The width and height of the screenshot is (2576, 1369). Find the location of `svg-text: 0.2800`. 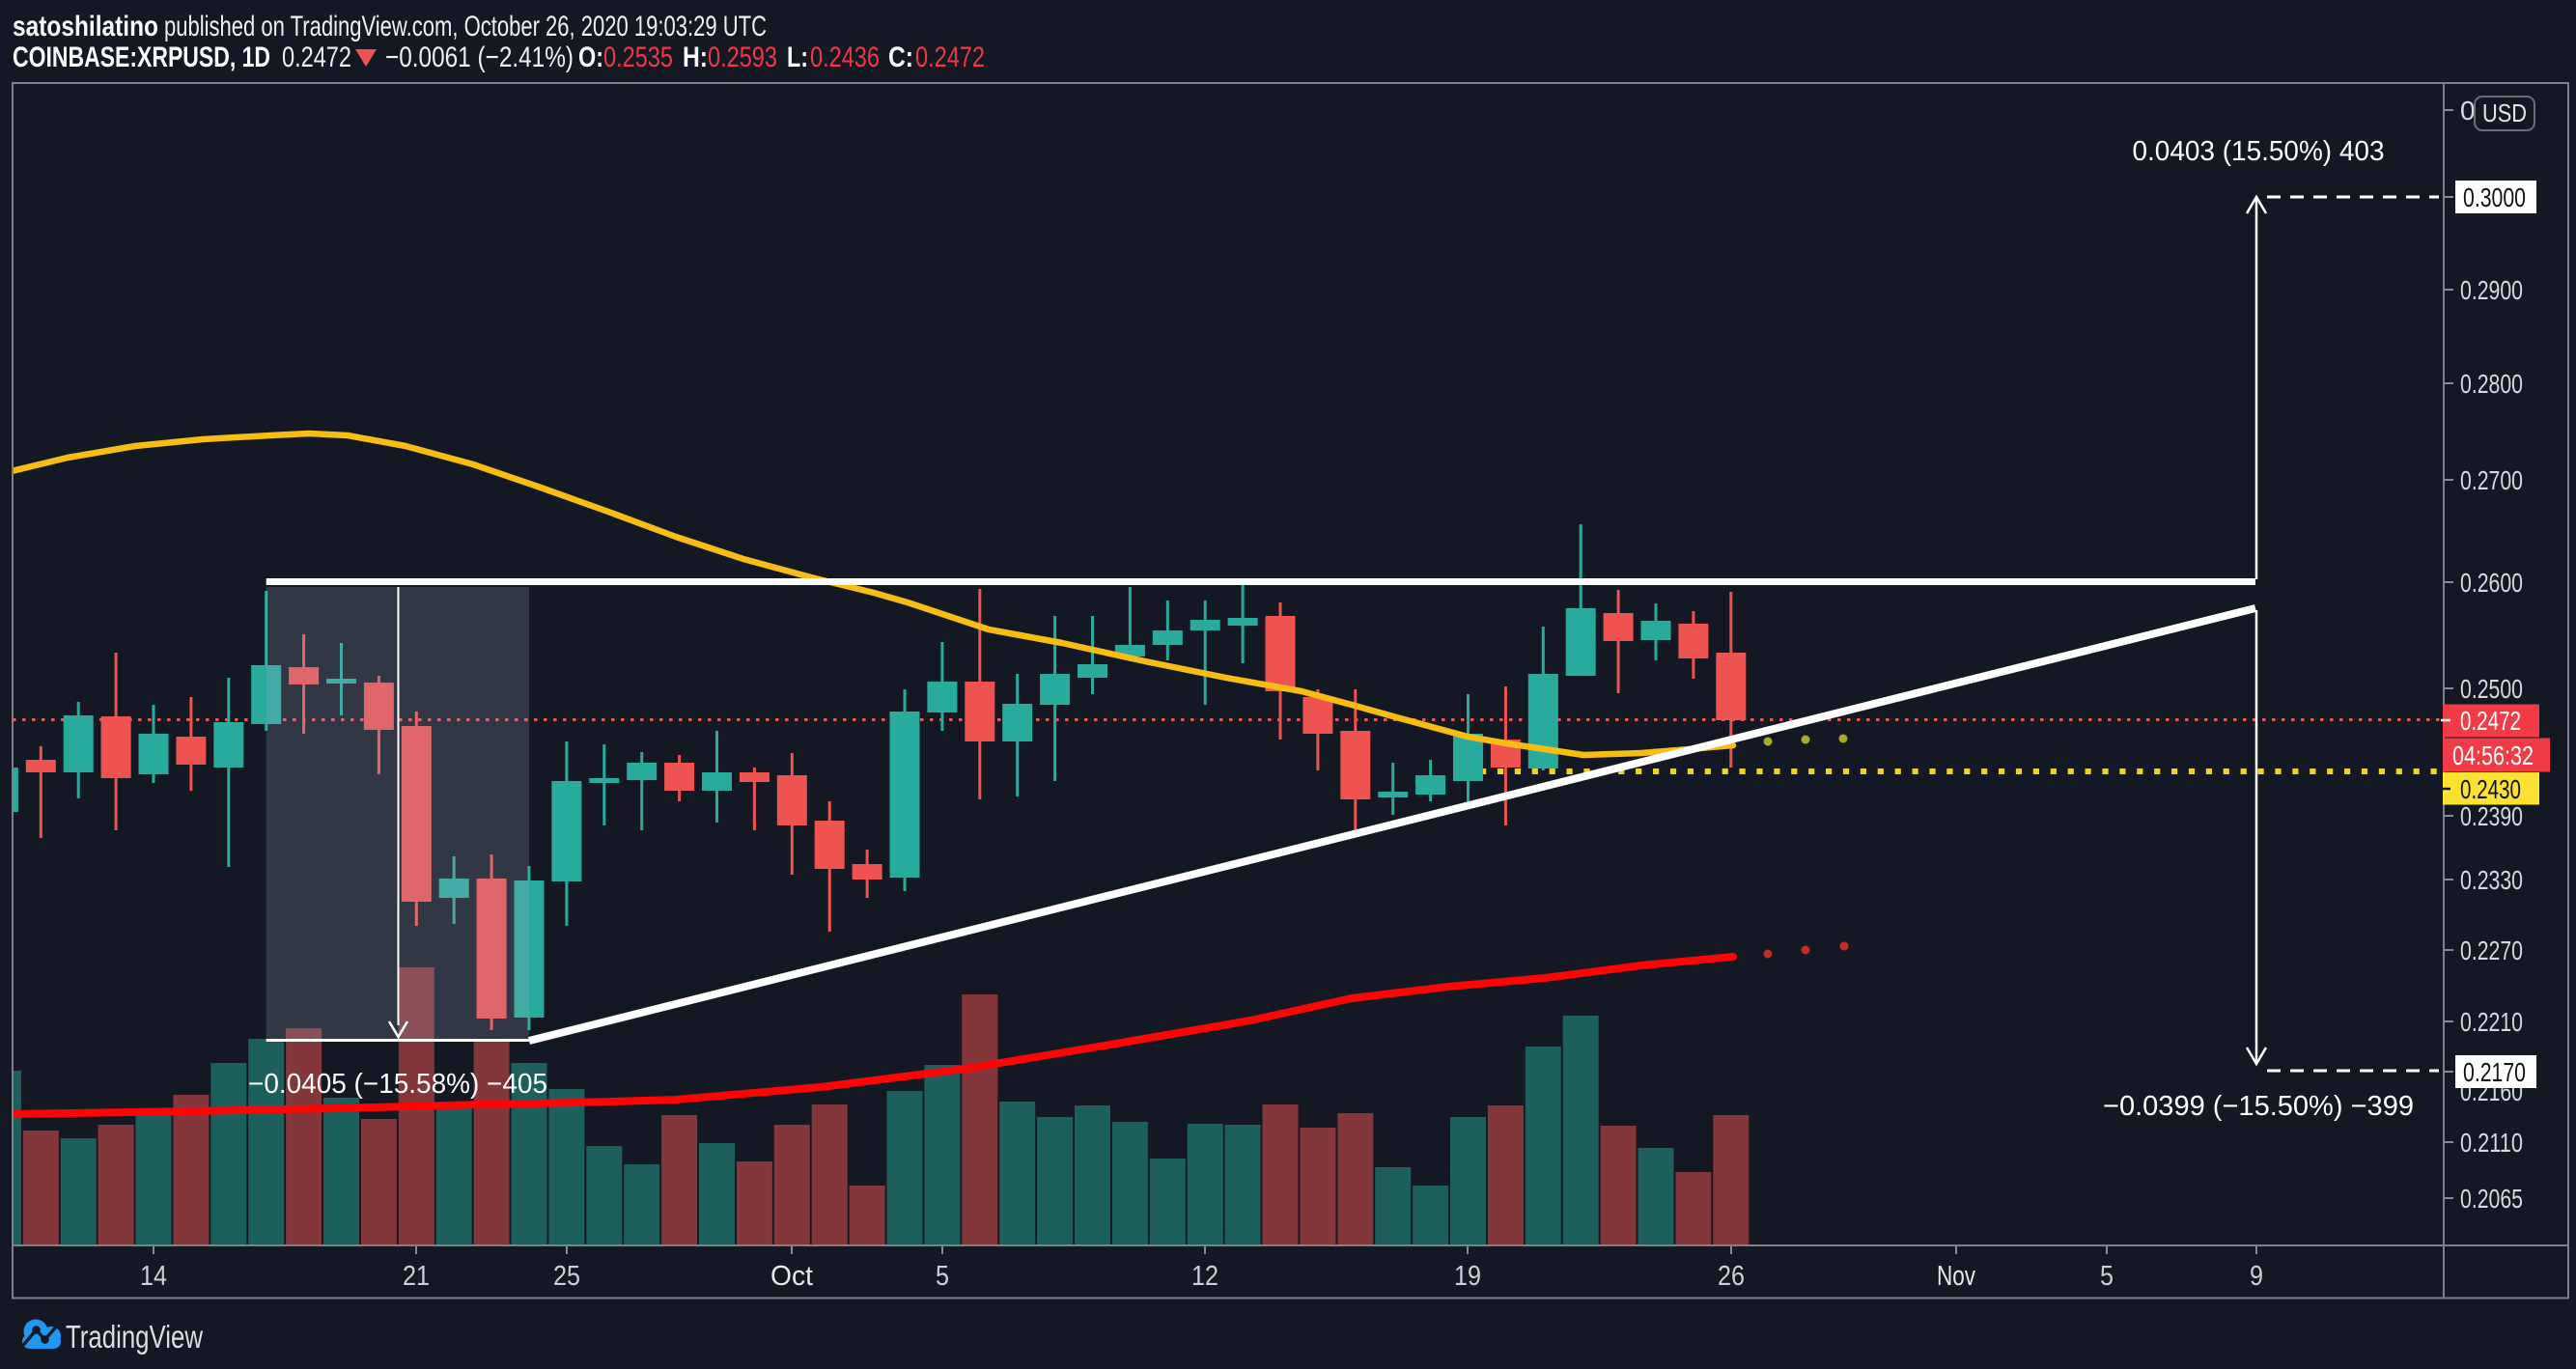

svg-text: 0.2800 is located at coordinates (2492, 384).